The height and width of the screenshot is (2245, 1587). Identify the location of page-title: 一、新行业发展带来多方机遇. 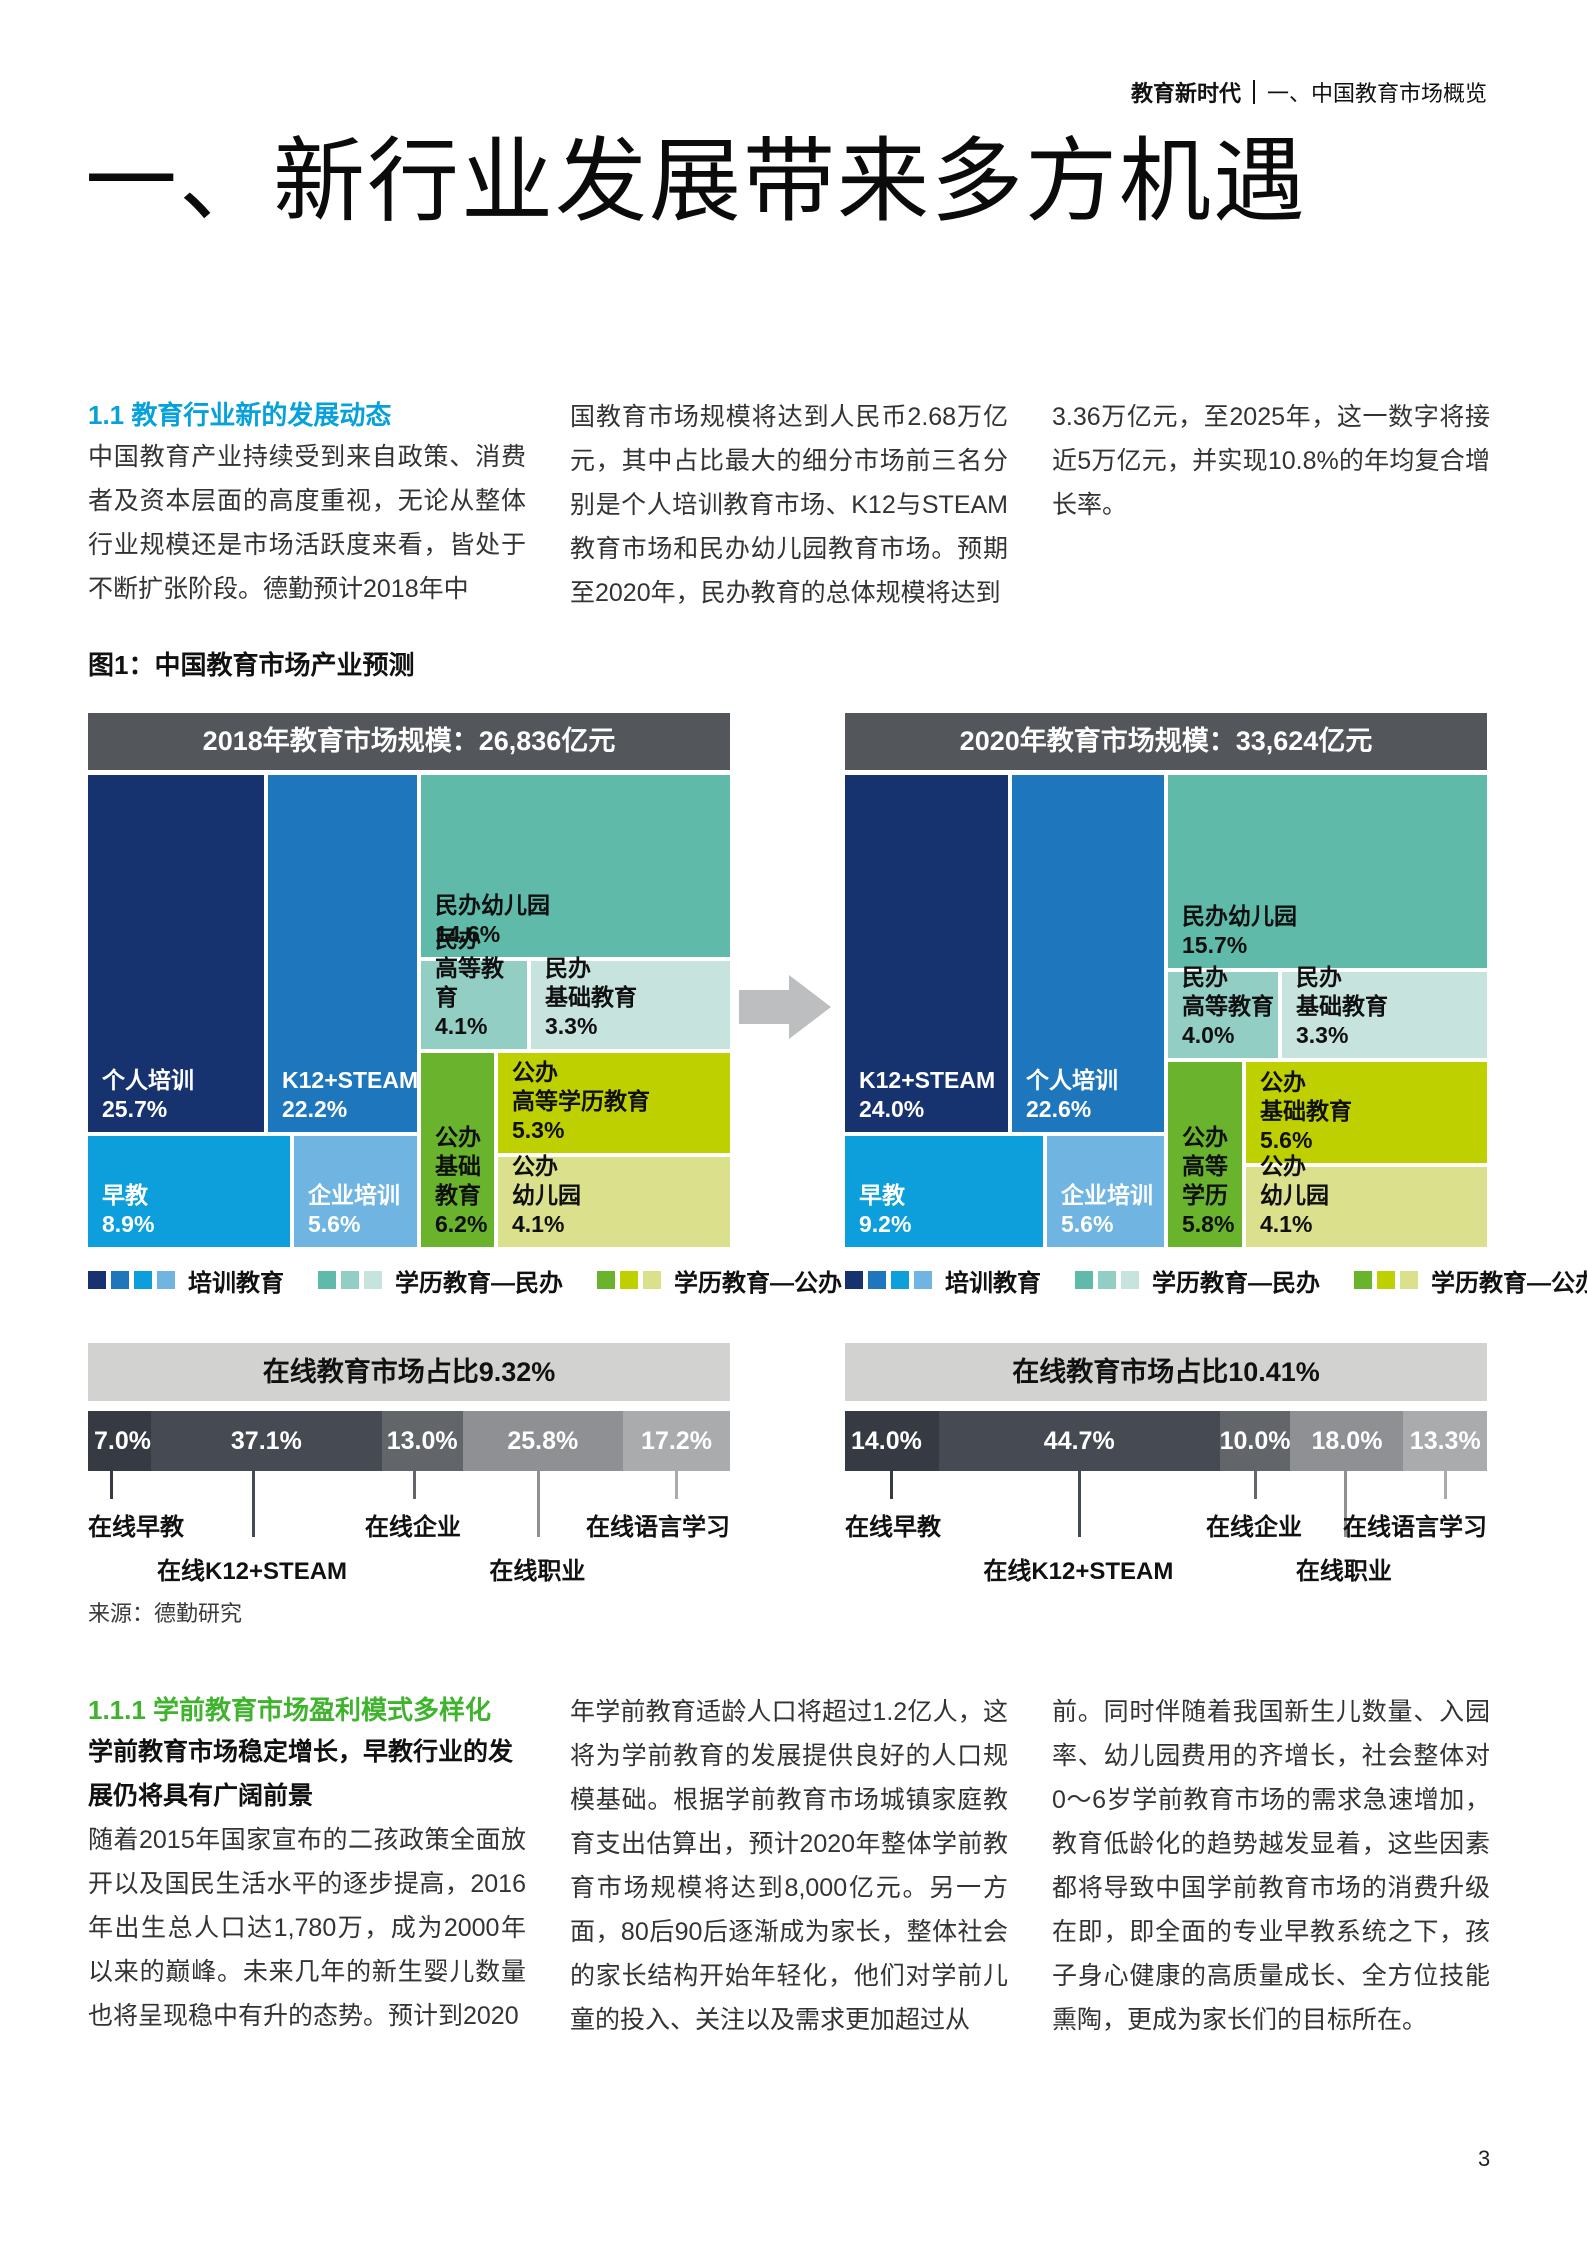
(696, 182).